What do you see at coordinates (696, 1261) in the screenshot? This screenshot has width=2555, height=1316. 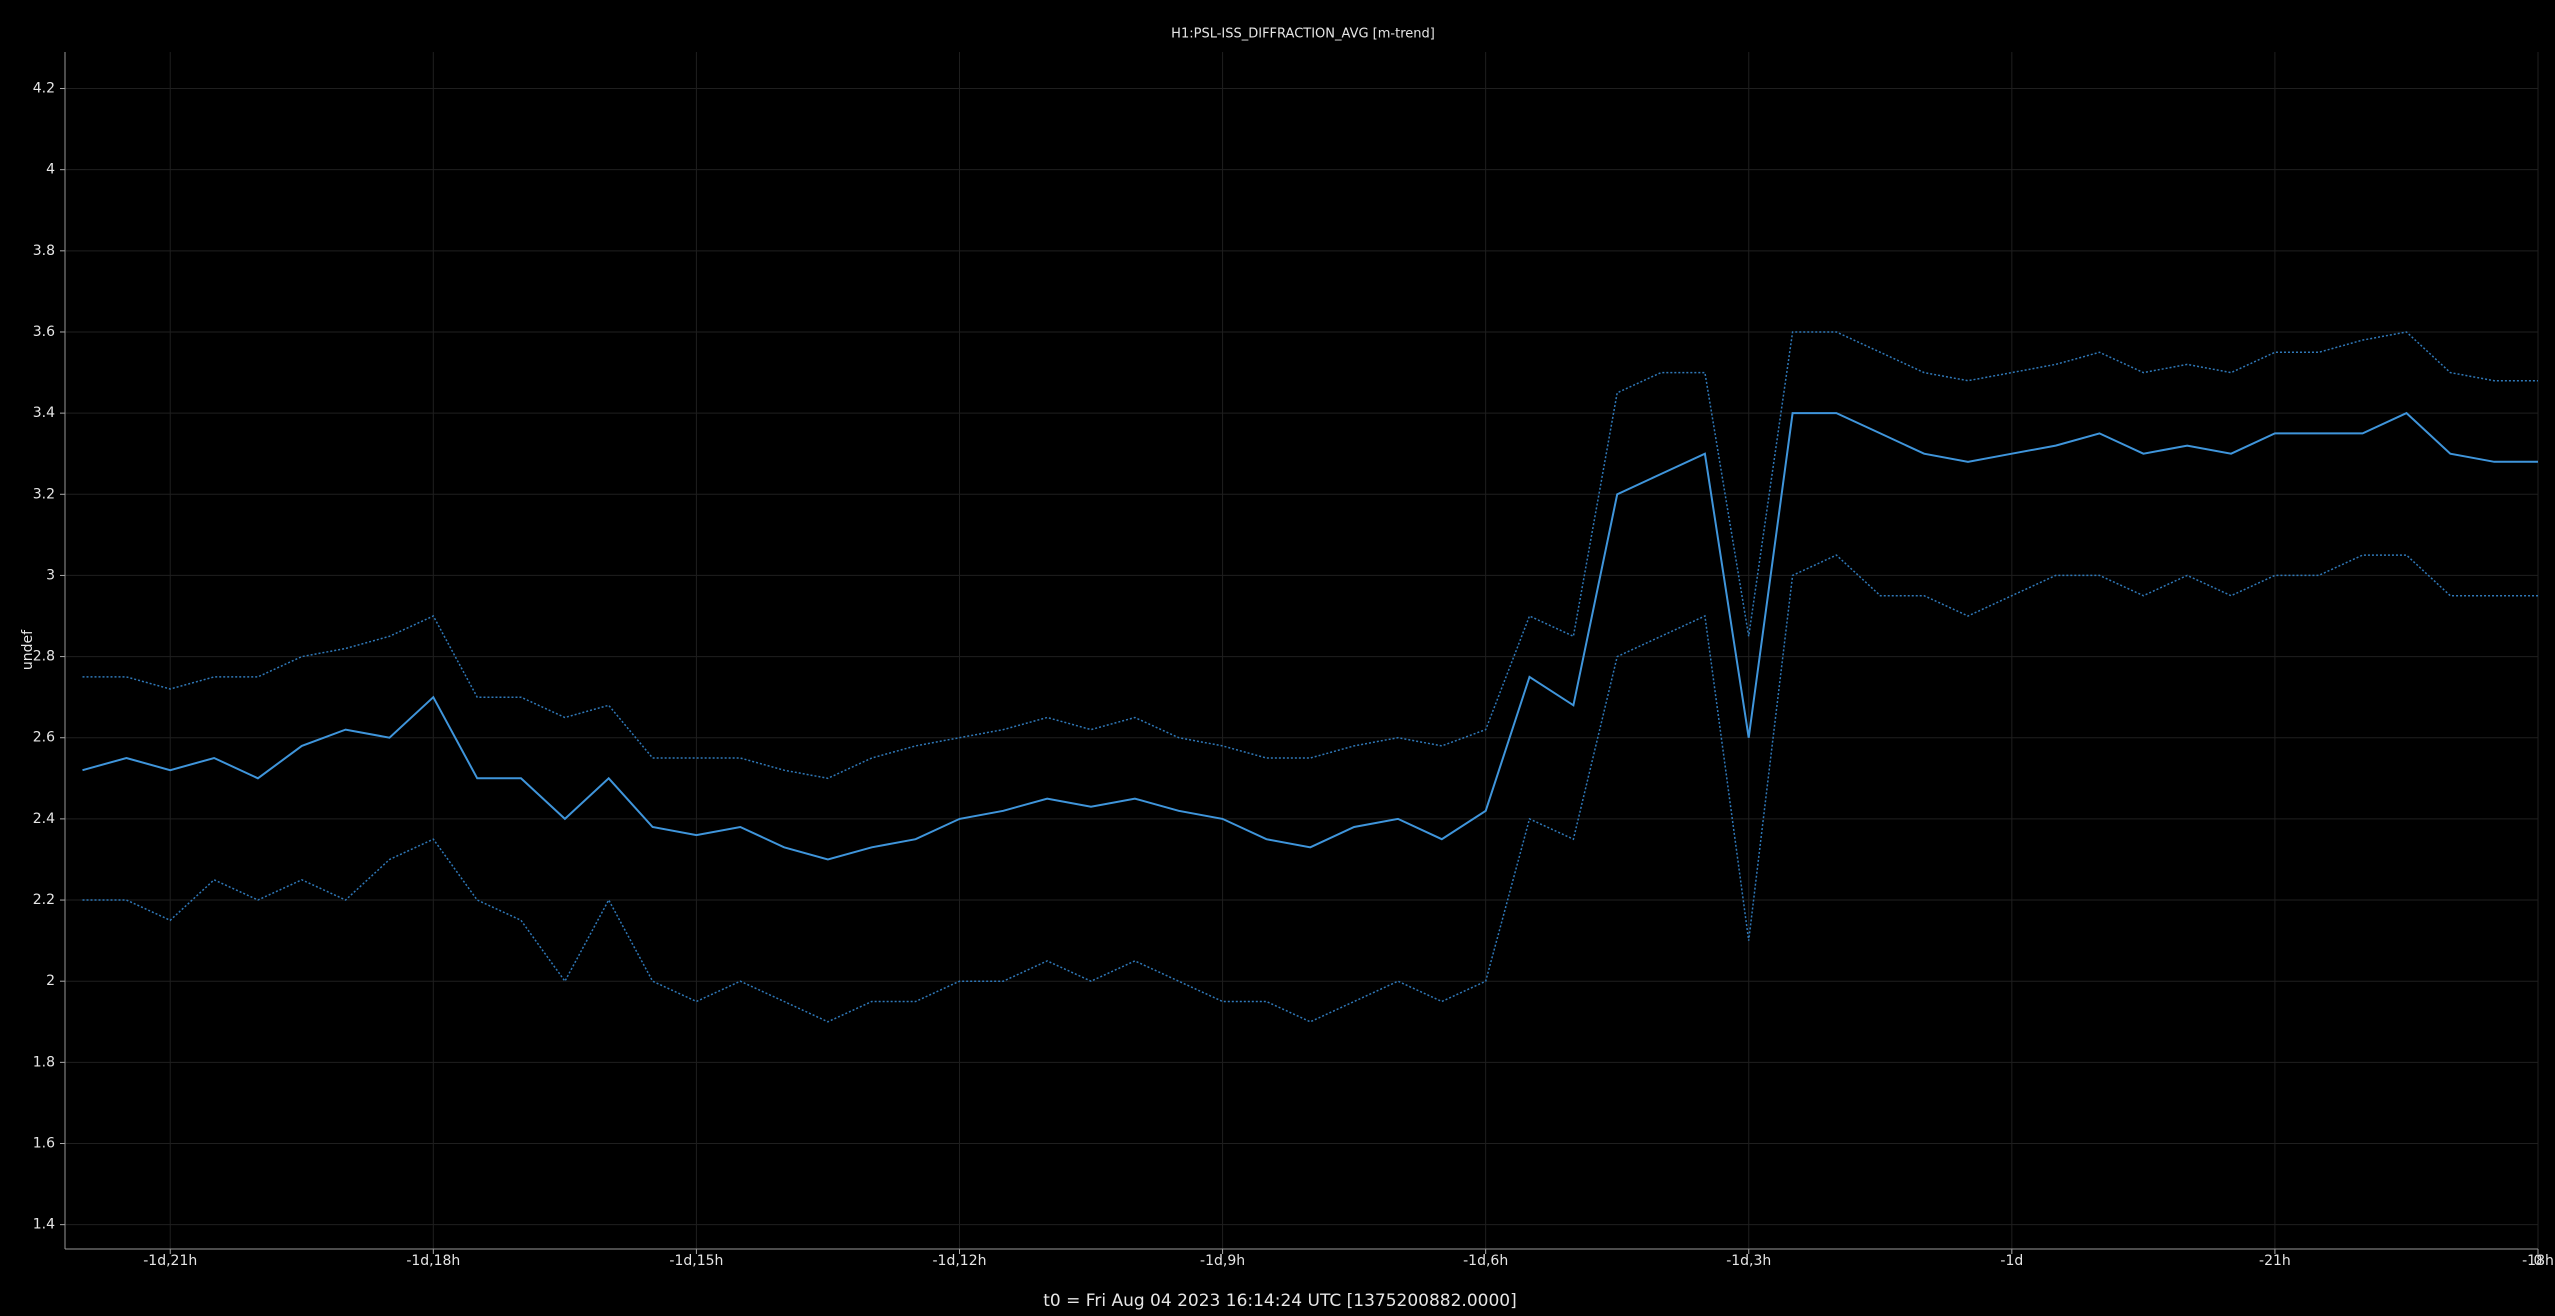 I see `x-tick-label: -1d,15h` at bounding box center [696, 1261].